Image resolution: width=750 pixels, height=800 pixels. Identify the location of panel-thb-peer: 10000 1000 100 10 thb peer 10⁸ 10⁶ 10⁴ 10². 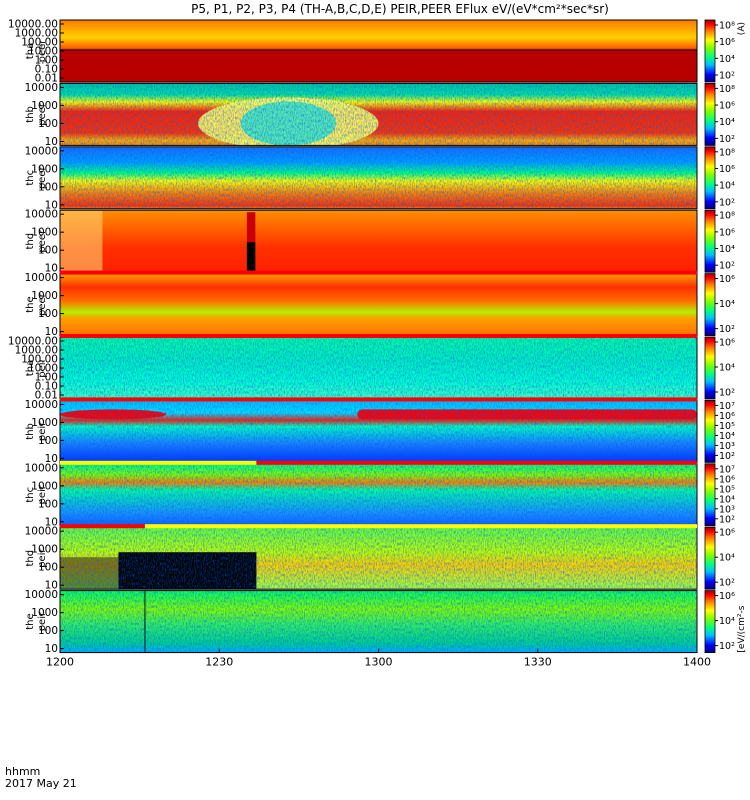
(380, 116).